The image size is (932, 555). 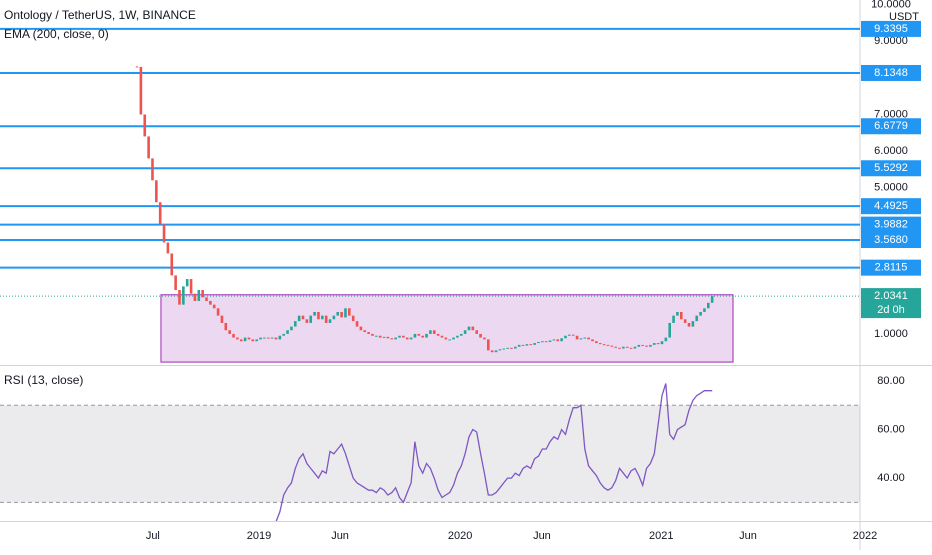 I want to click on level-label: 9.3395, so click(x=891, y=29).